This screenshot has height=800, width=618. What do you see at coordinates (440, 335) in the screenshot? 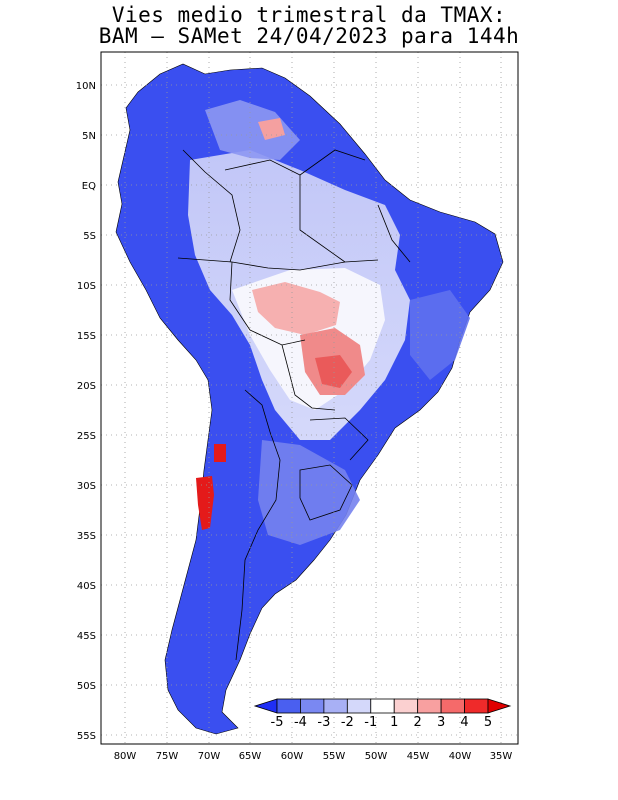
I see `blue-patch-northeast` at bounding box center [440, 335].